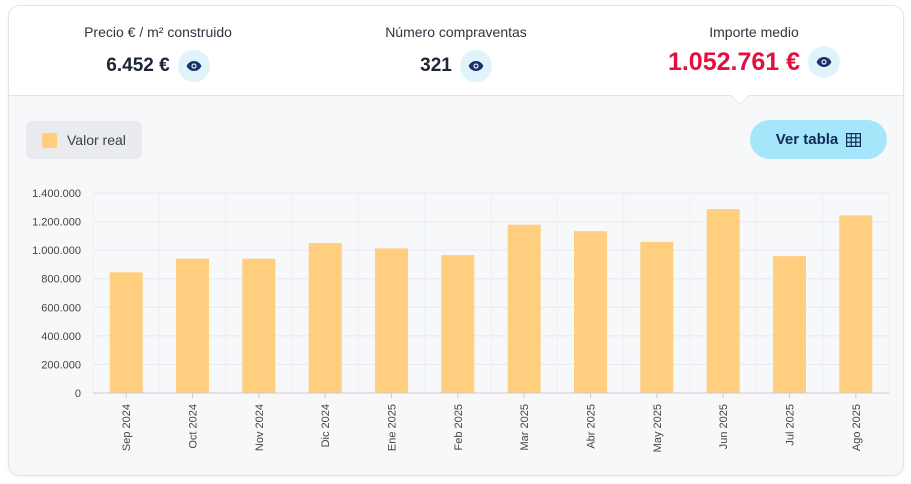 Image resolution: width=911 pixels, height=484 pixels. I want to click on x-tick-label: Nov 2024, so click(260, 427).